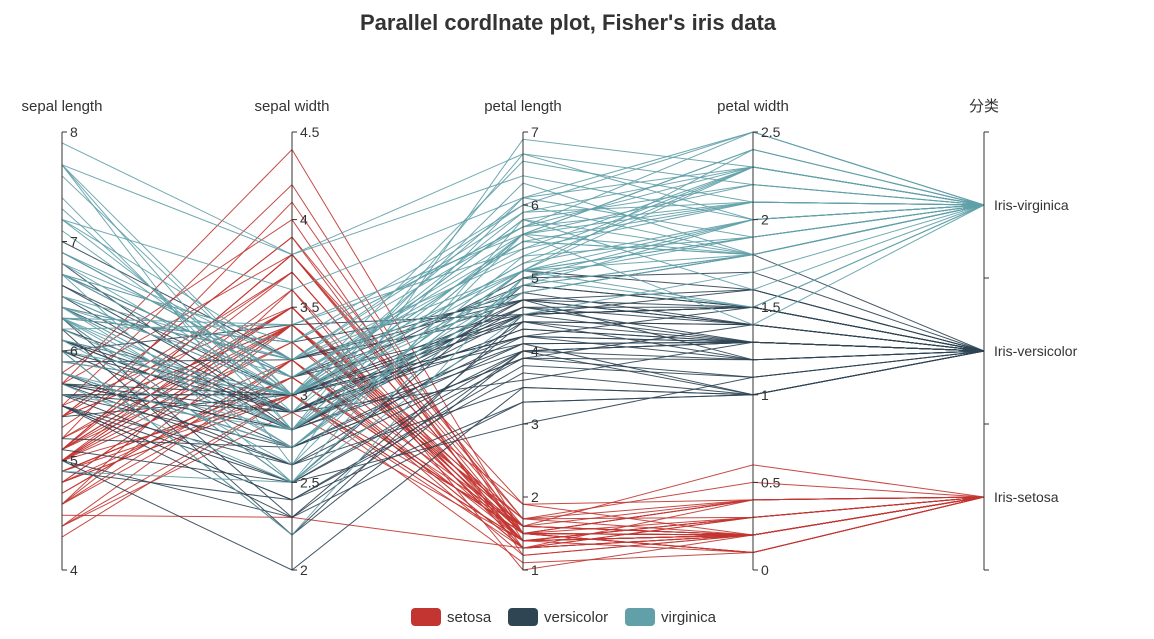  I want to click on tick-label: Iris-versicolor, so click(1036, 351).